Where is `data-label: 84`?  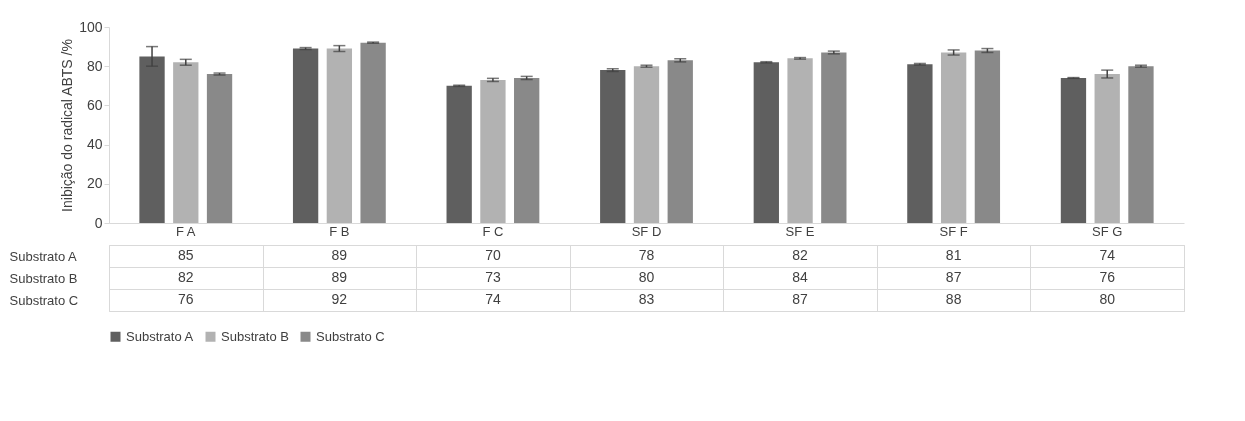 data-label: 84 is located at coordinates (800, 277).